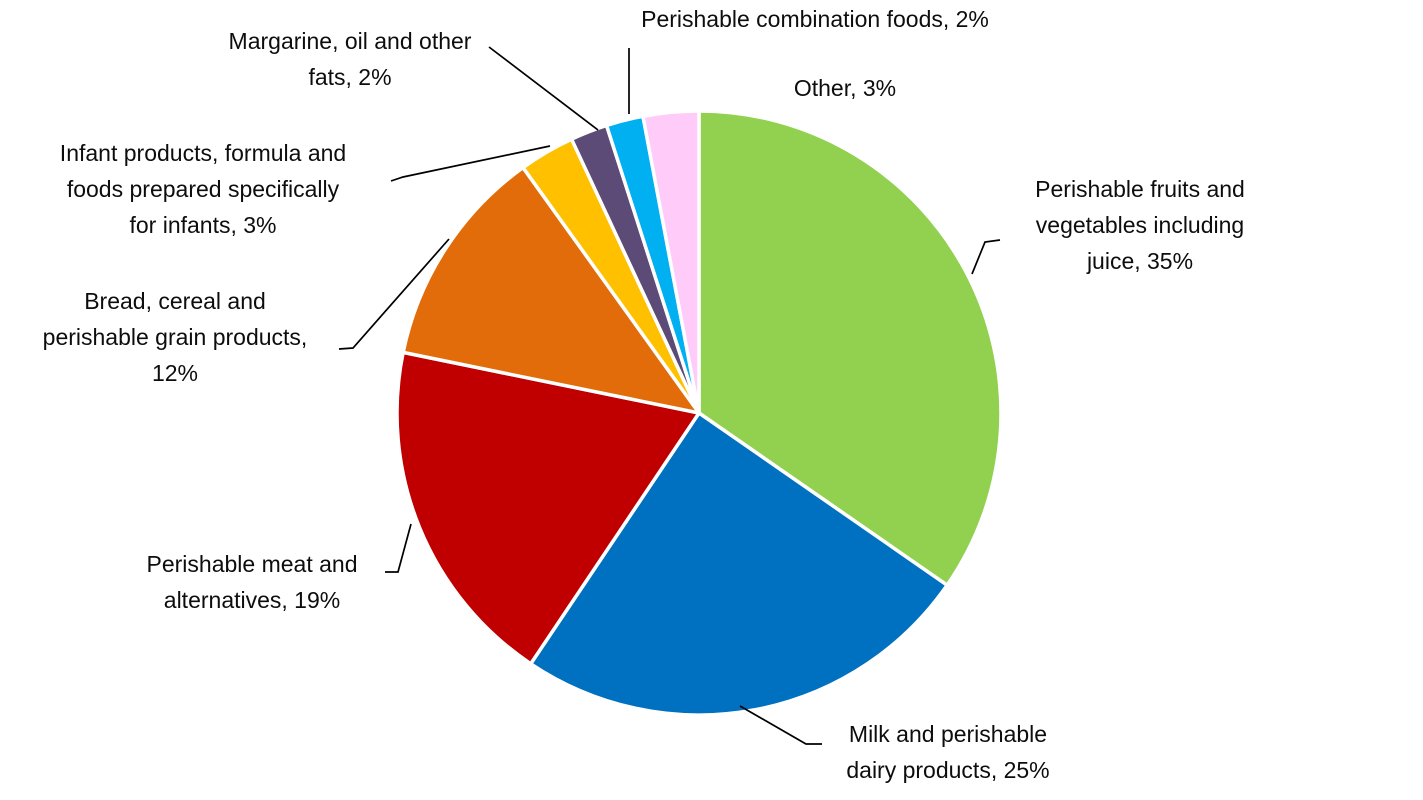  Describe the element at coordinates (548, 508) in the screenshot. I see `pie-slice-meat-alternatives` at that location.